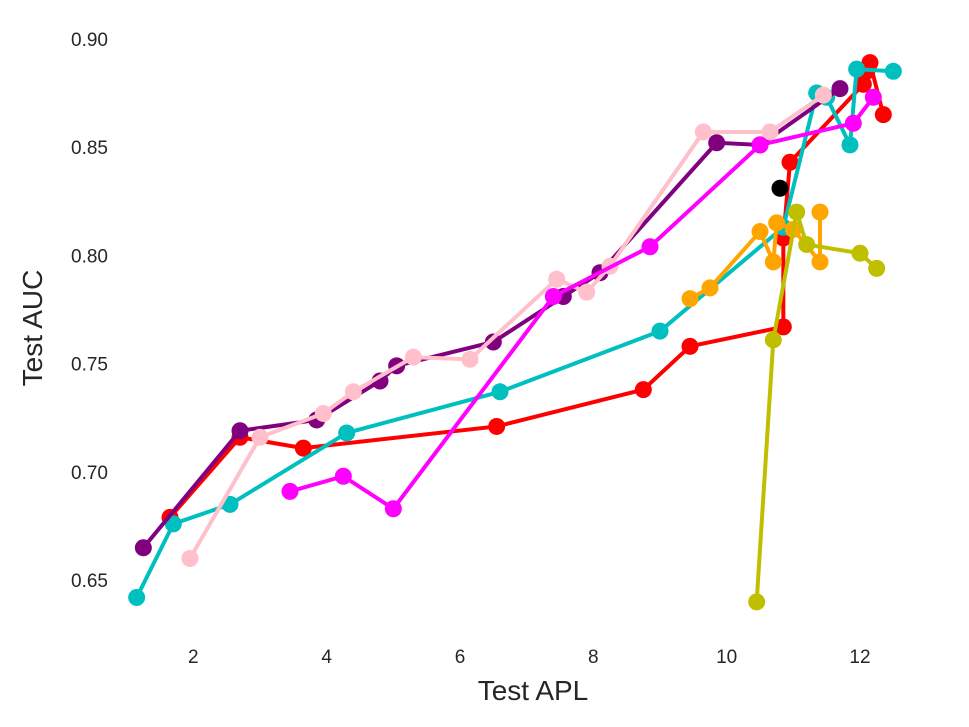 This screenshot has width=969, height=727. Describe the element at coordinates (533, 690) in the screenshot. I see `x-axis-label: Test APL` at that location.